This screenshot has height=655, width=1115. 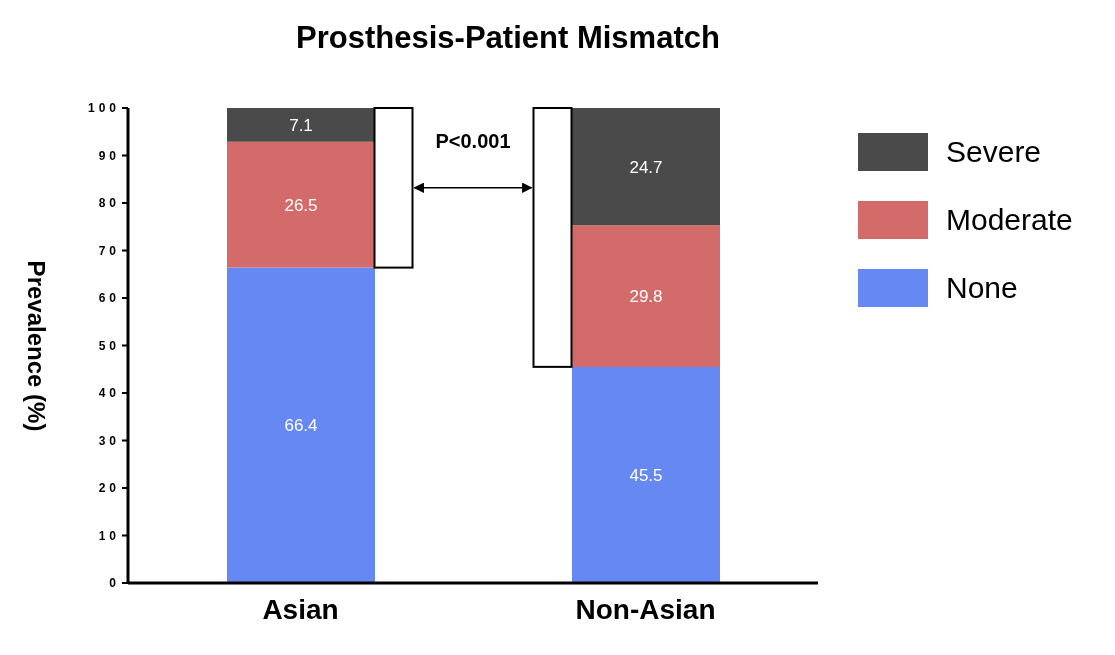 What do you see at coordinates (103, 108) in the screenshot?
I see `y-tick-label: 100` at bounding box center [103, 108].